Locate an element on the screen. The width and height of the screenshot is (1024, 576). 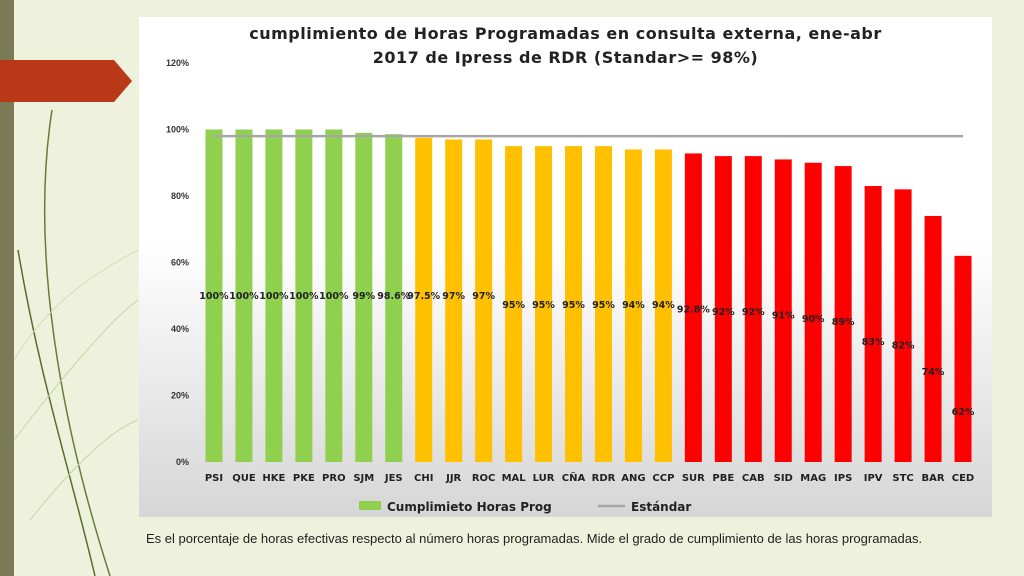
data-label: 82% is located at coordinates (903, 345).